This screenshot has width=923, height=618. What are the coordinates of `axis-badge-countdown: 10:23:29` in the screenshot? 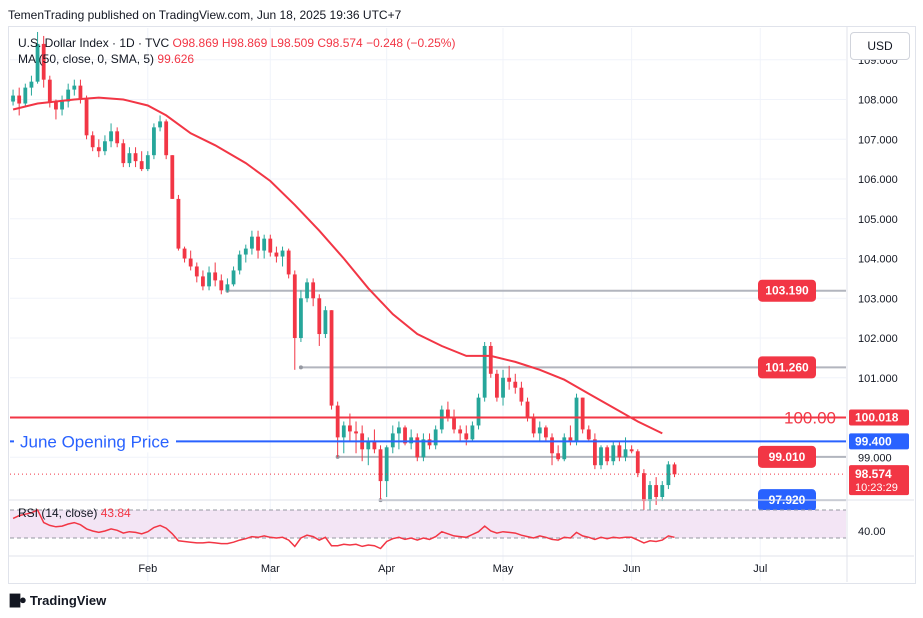 It's located at (876, 488).